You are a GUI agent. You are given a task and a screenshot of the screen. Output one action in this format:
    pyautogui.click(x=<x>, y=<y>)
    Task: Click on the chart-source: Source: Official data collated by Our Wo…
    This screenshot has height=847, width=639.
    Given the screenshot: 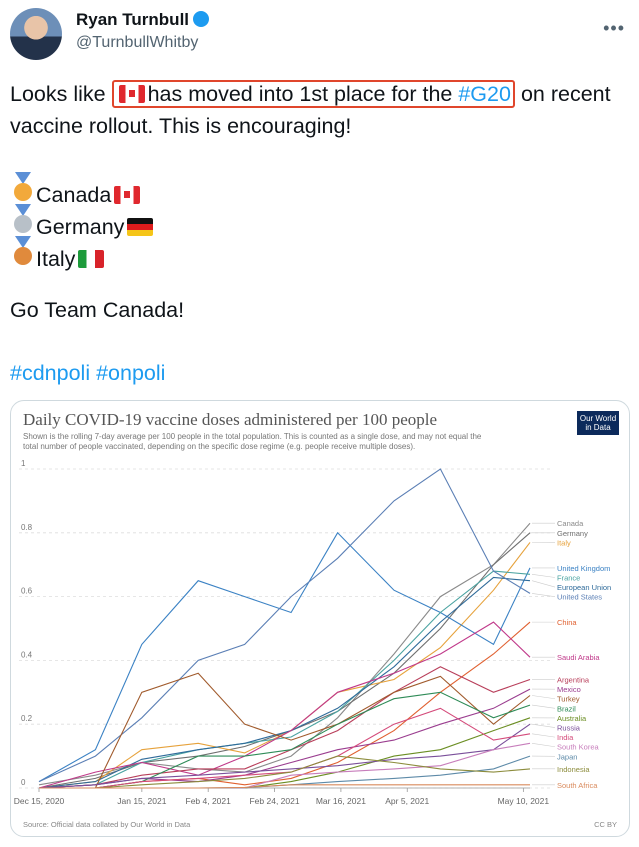 What is the action you would take?
    pyautogui.click(x=107, y=824)
    